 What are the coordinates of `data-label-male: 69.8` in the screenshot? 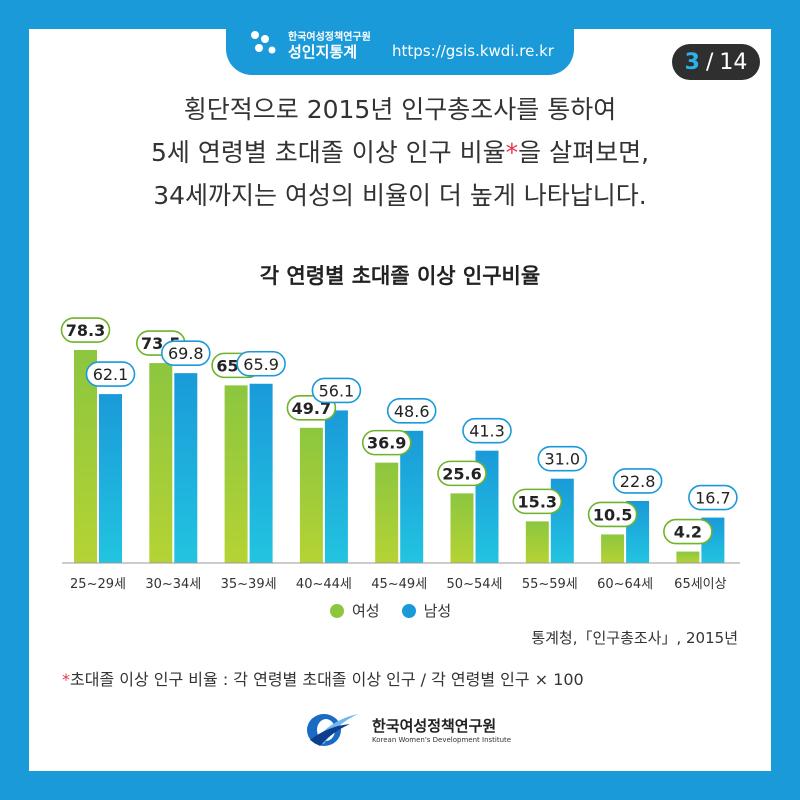 It's located at (186, 353).